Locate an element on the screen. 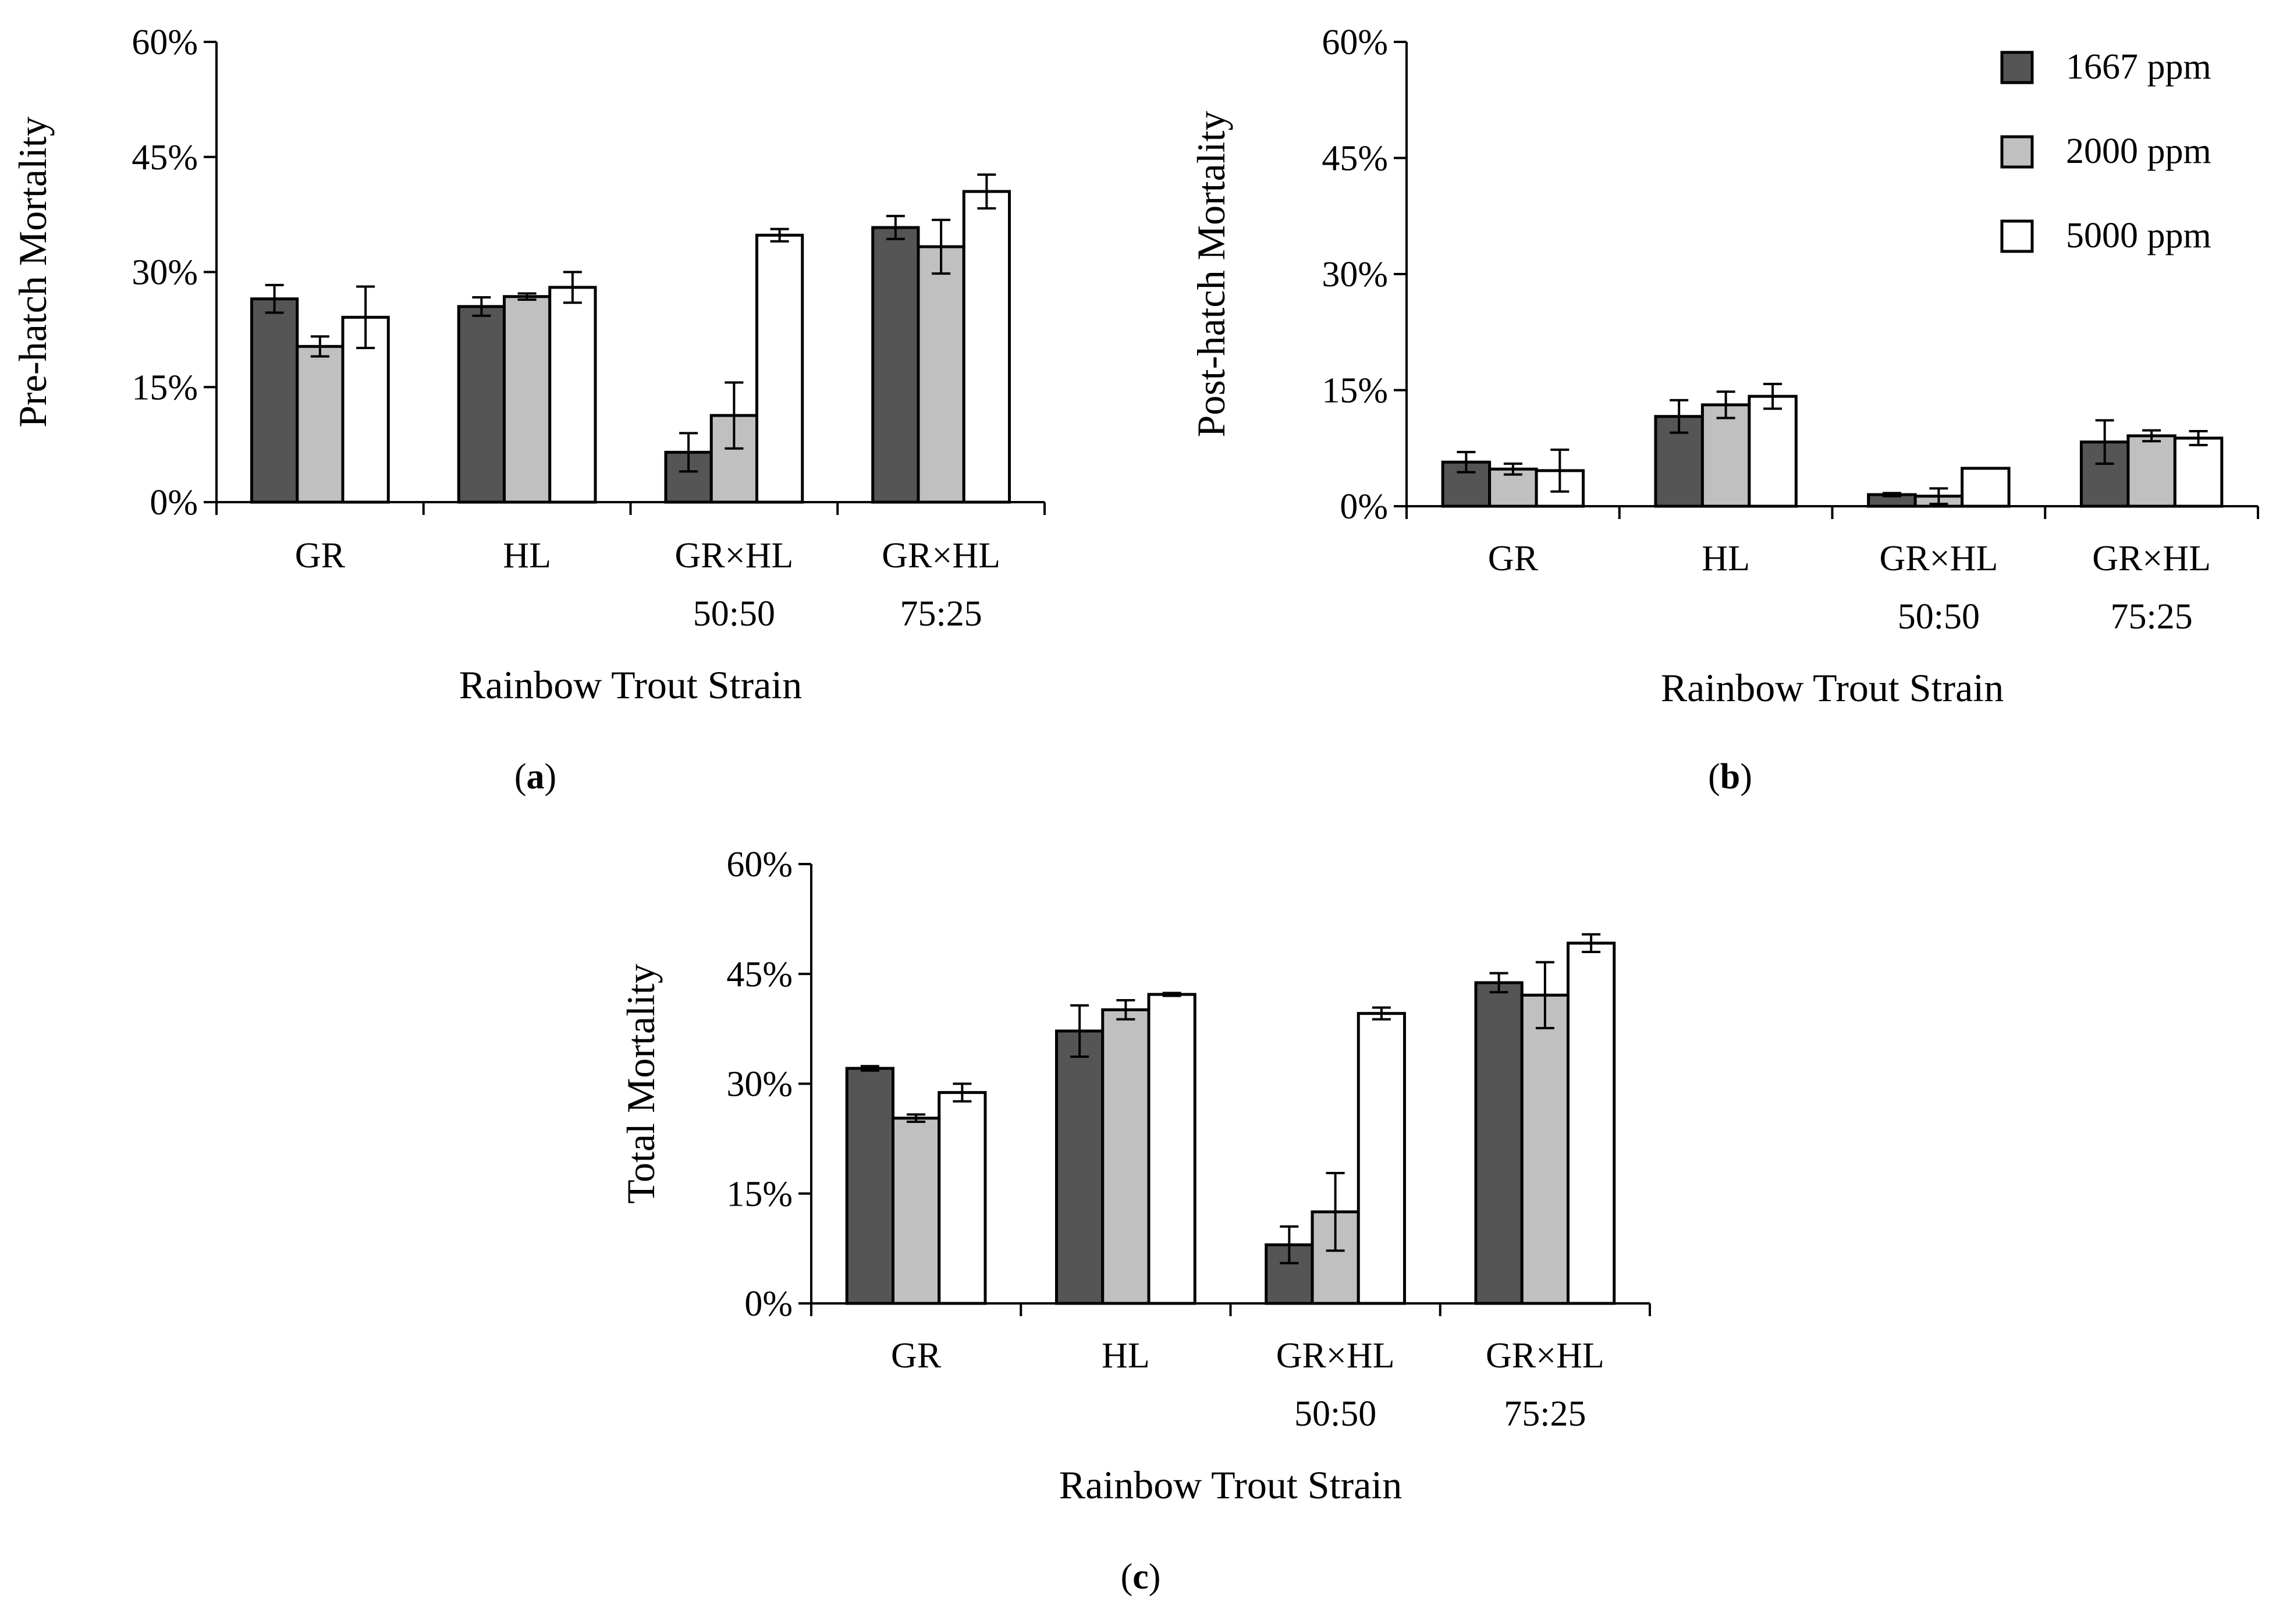  panel-label: (a) is located at coordinates (535, 777).